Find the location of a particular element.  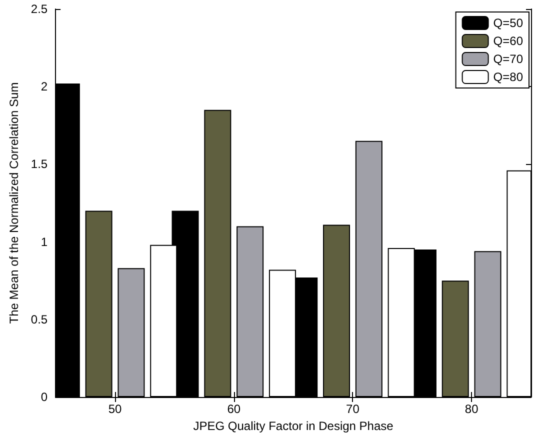

legend-label: Q=80 is located at coordinates (508, 77).